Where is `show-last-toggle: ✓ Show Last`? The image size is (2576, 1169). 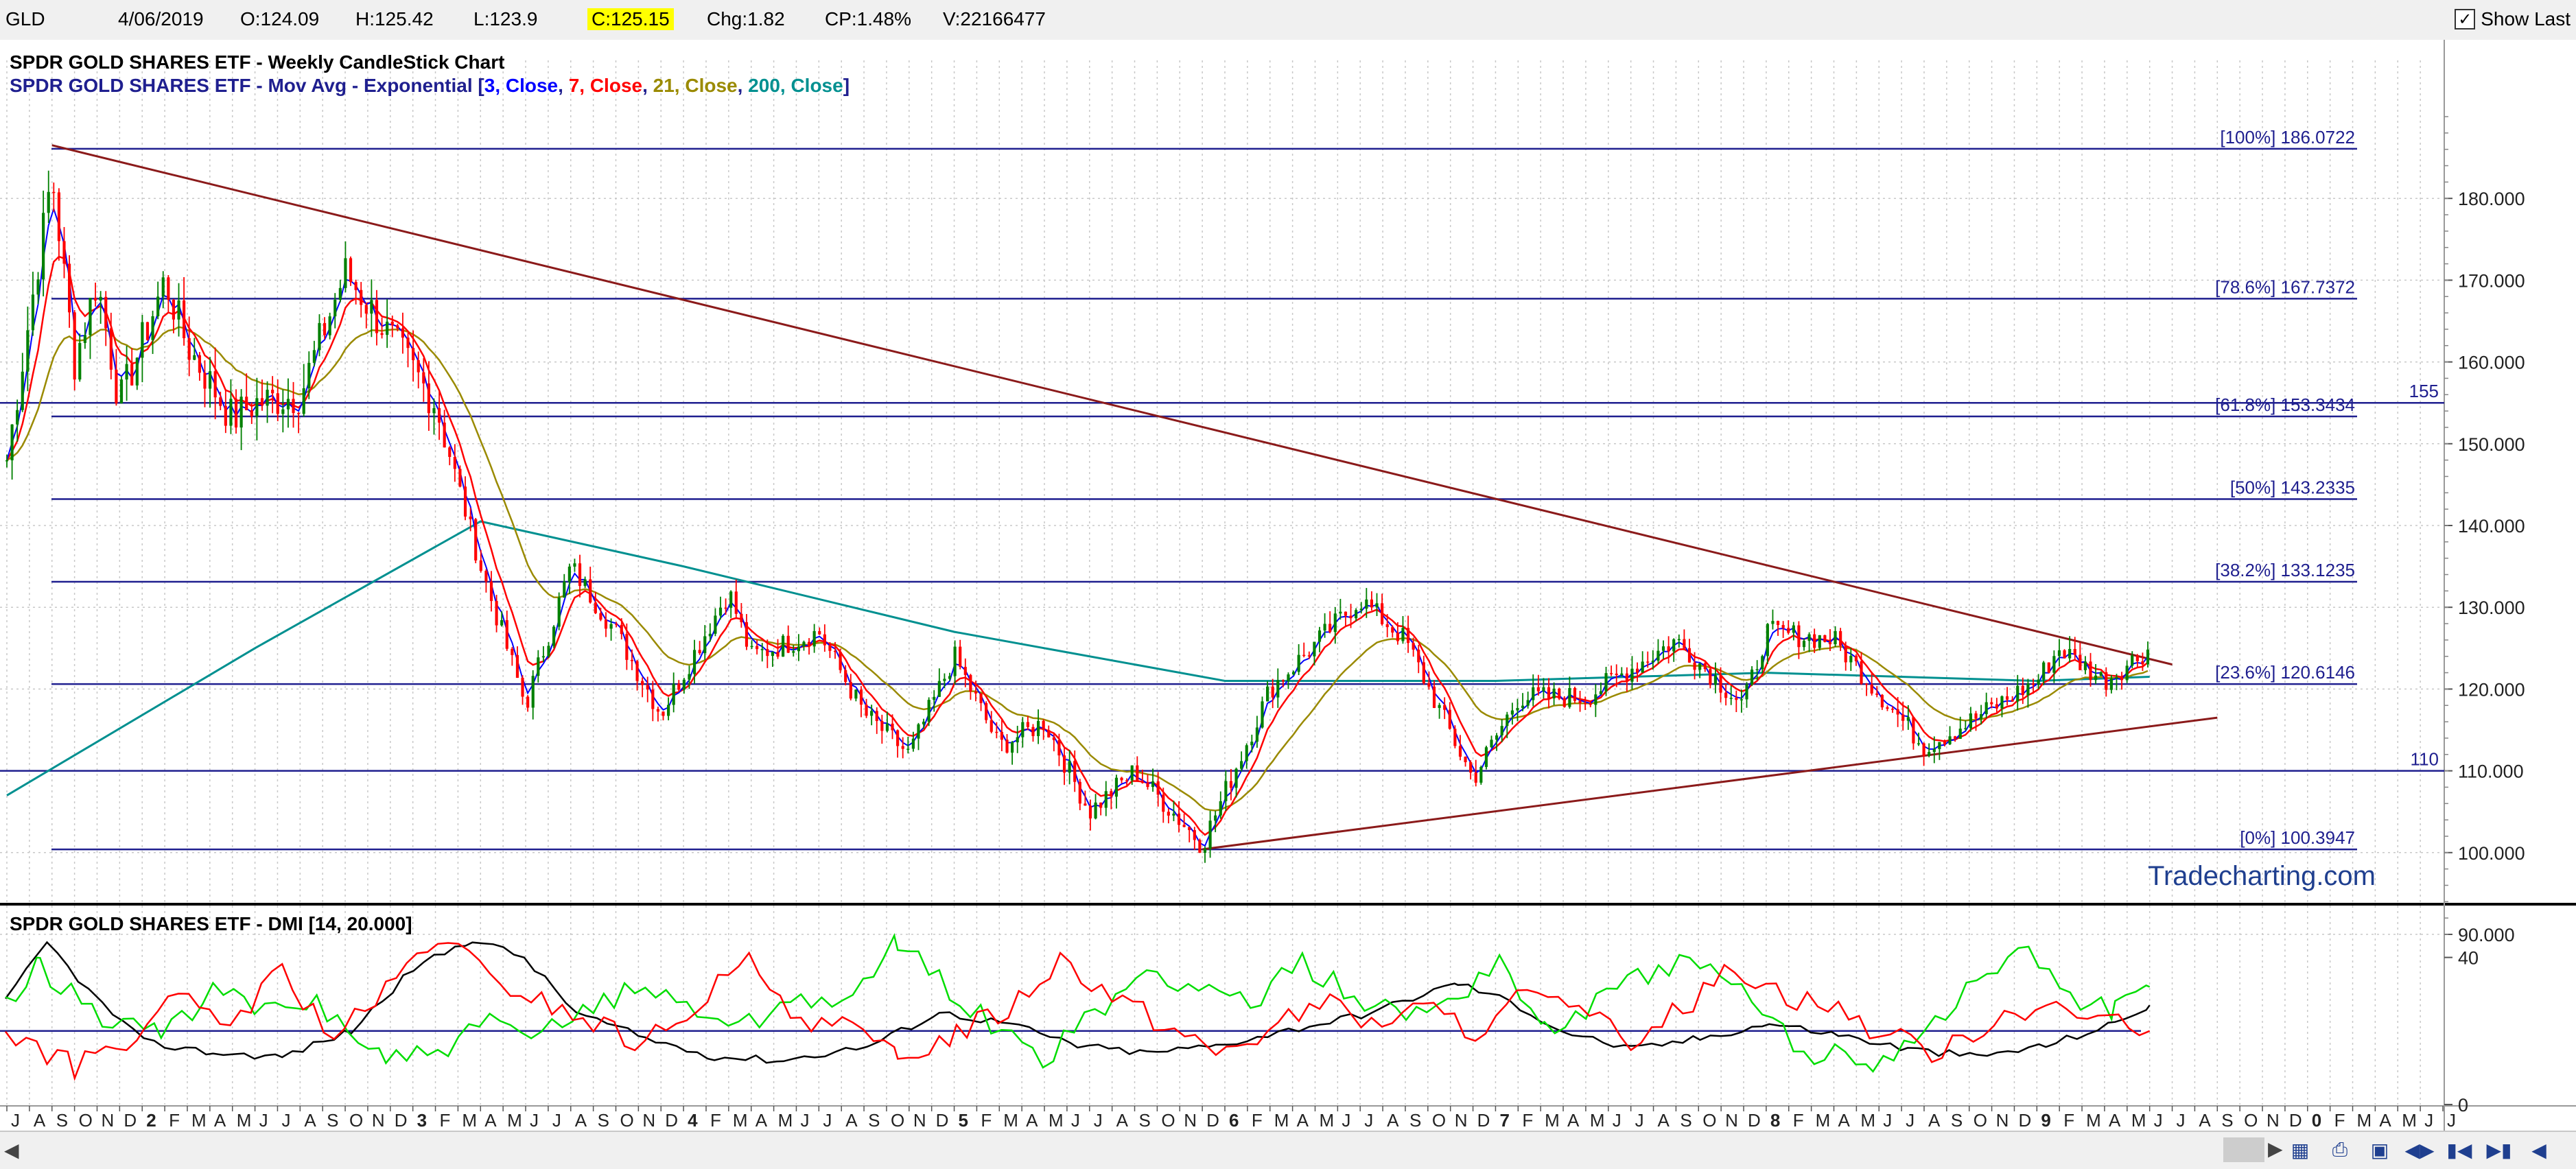
show-last-toggle: ✓ Show Last is located at coordinates (2513, 19).